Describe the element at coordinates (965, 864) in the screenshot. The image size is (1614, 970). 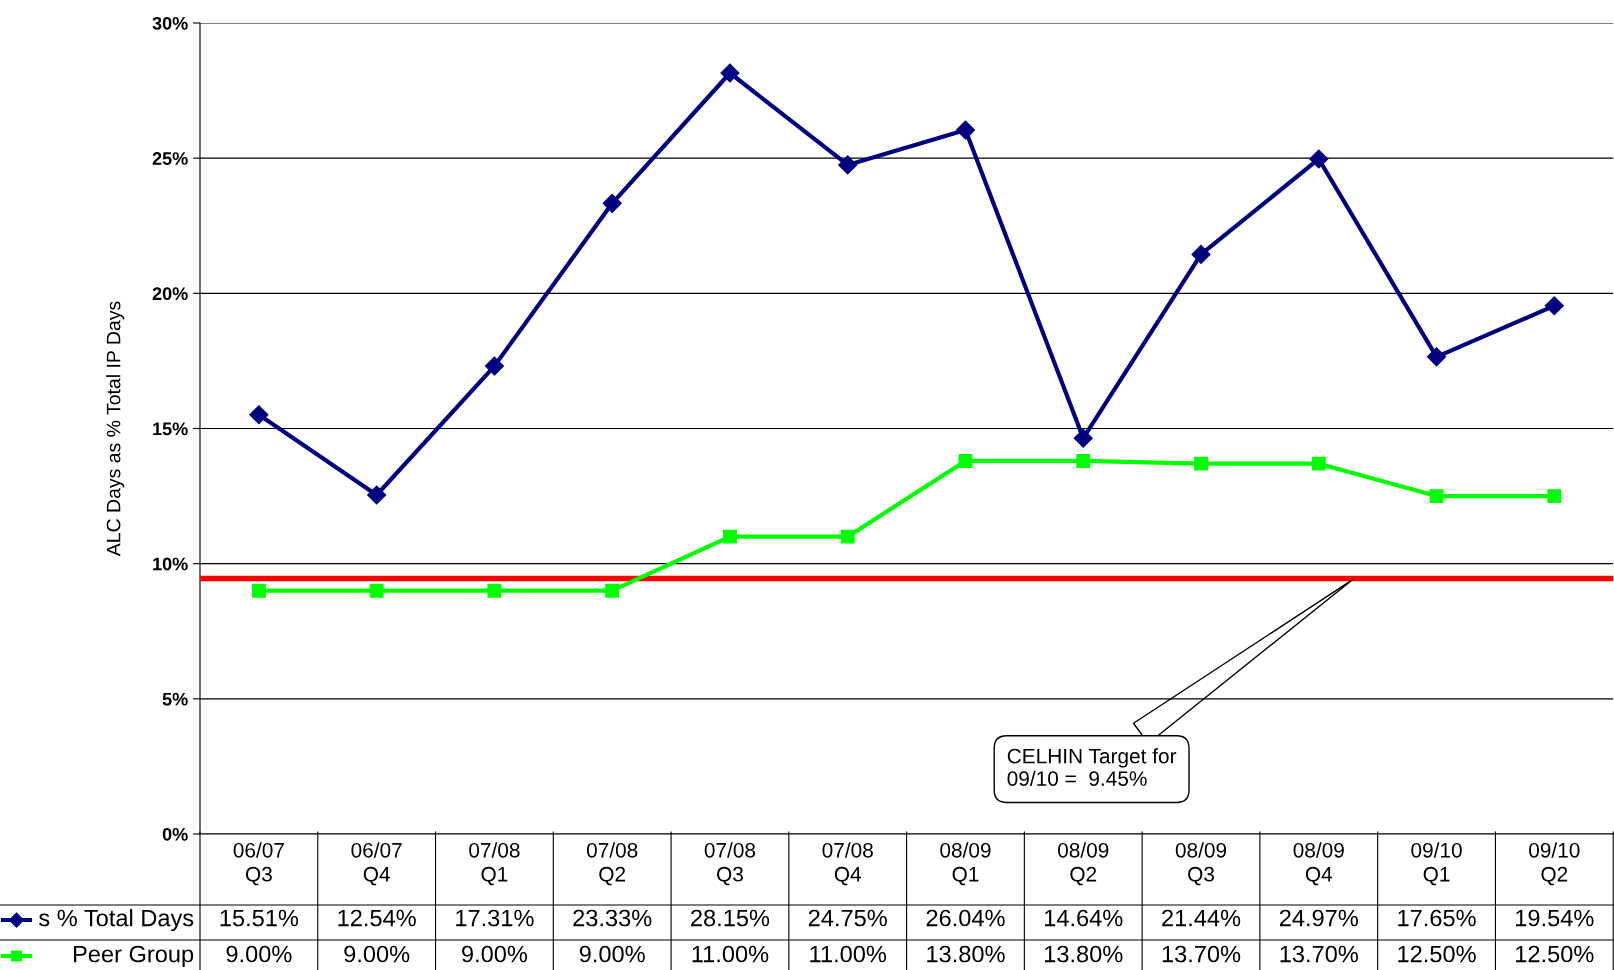
I see `x-tick-label: 08/09 Q1` at that location.